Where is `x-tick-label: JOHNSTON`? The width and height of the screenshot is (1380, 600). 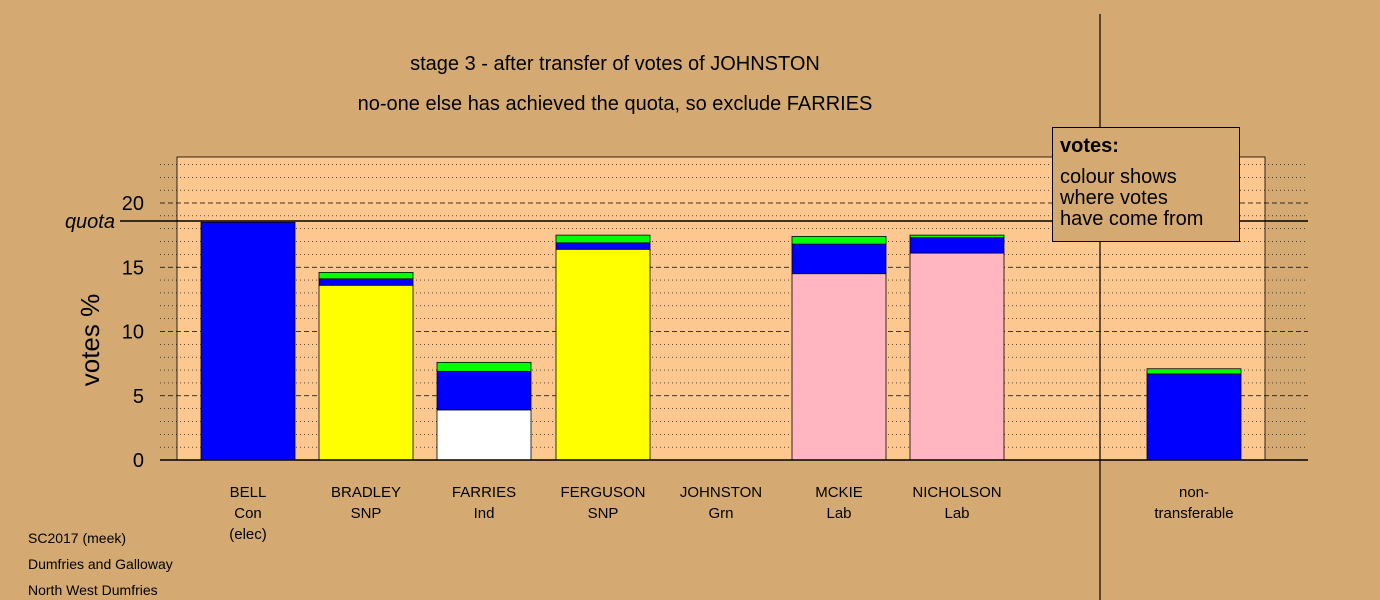 x-tick-label: JOHNSTON is located at coordinates (721, 492).